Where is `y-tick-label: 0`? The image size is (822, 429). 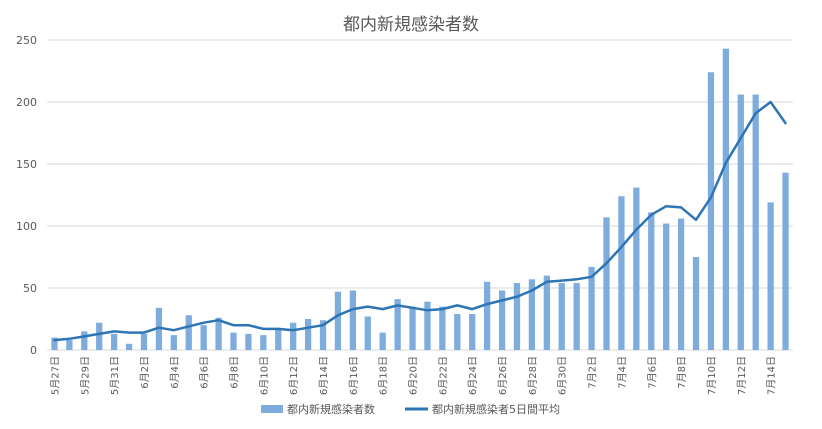
y-tick-label: 0 is located at coordinates (33, 350).